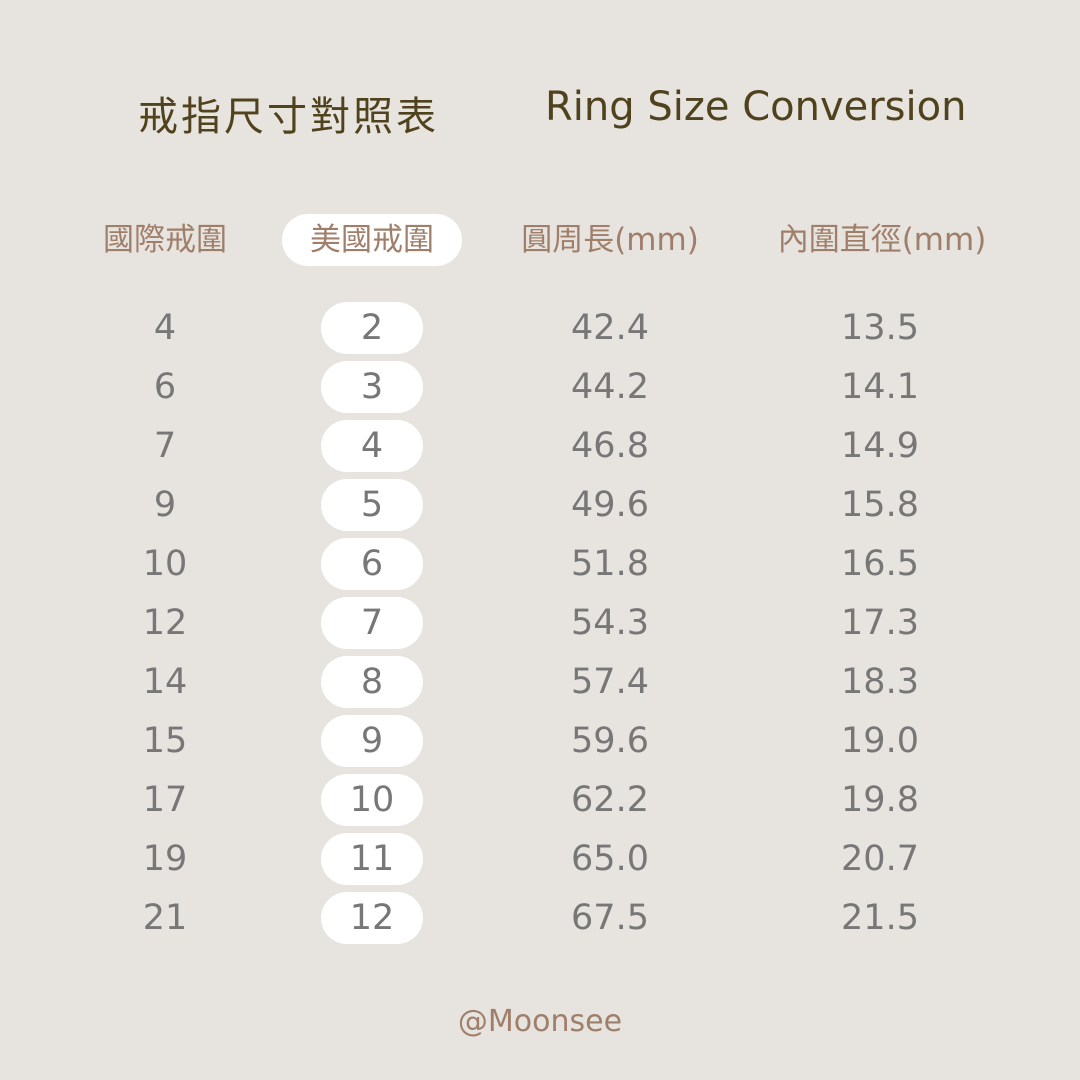 This screenshot has height=1080, width=1080. Describe the element at coordinates (880, 800) in the screenshot. I see `cell-inner-diameter: 19.8` at that location.